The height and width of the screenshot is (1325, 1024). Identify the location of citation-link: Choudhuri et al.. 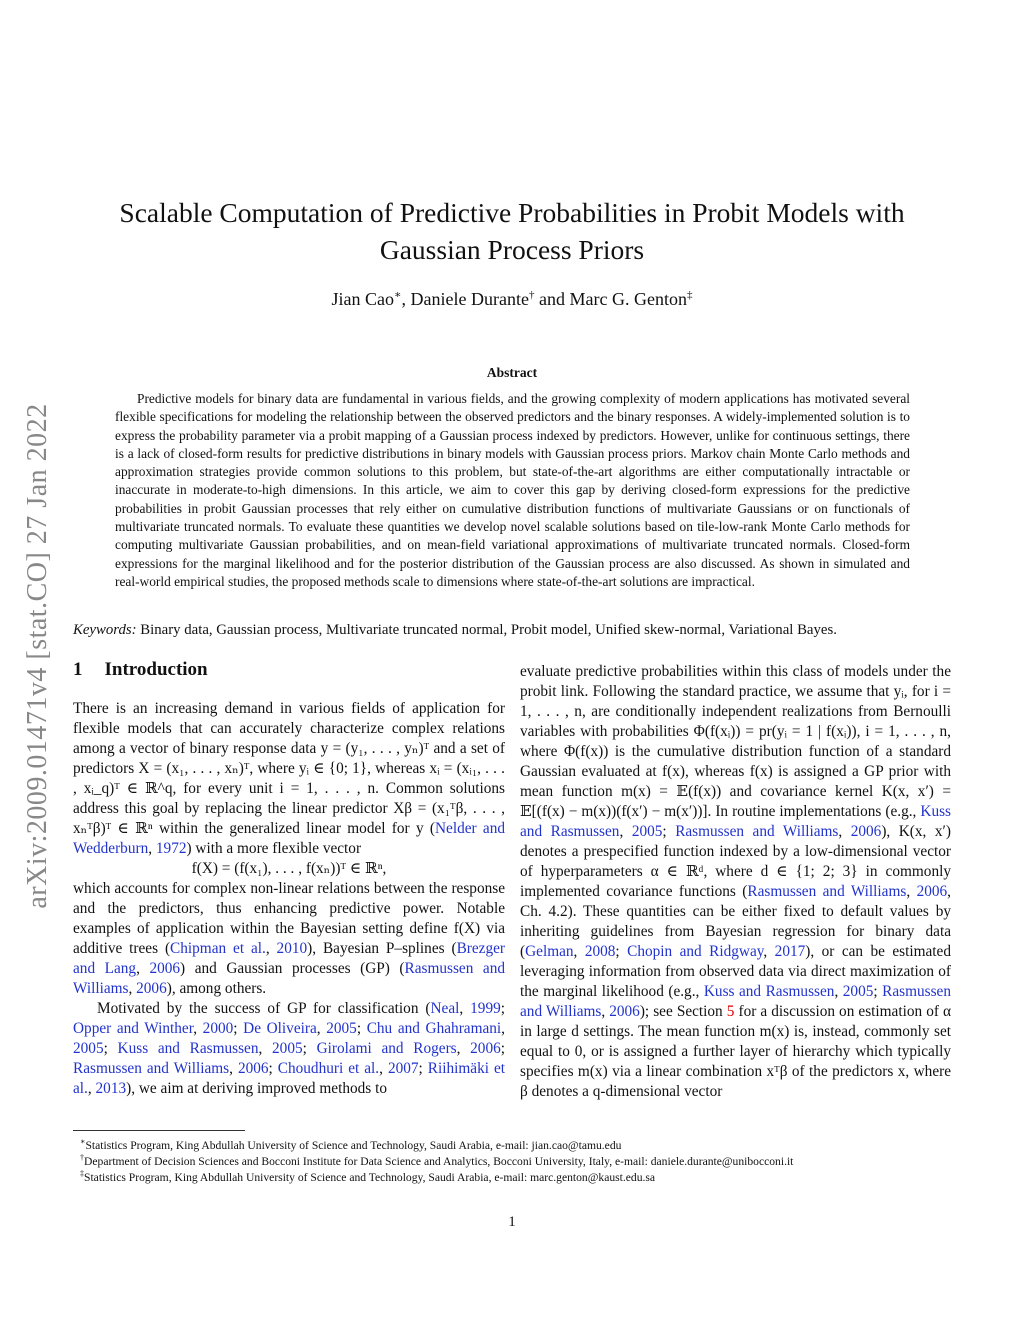
(328, 1068).